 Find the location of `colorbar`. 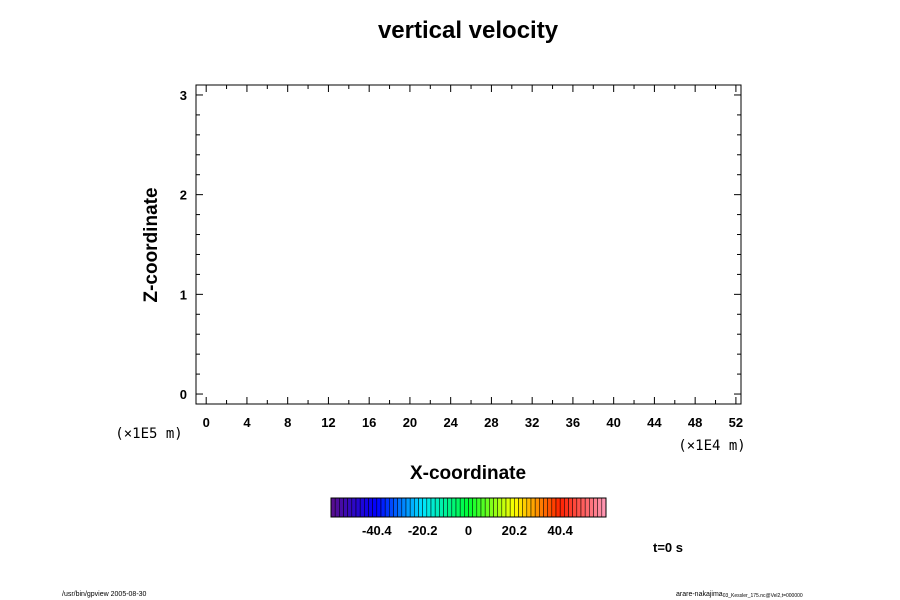

colorbar is located at coordinates (468, 507).